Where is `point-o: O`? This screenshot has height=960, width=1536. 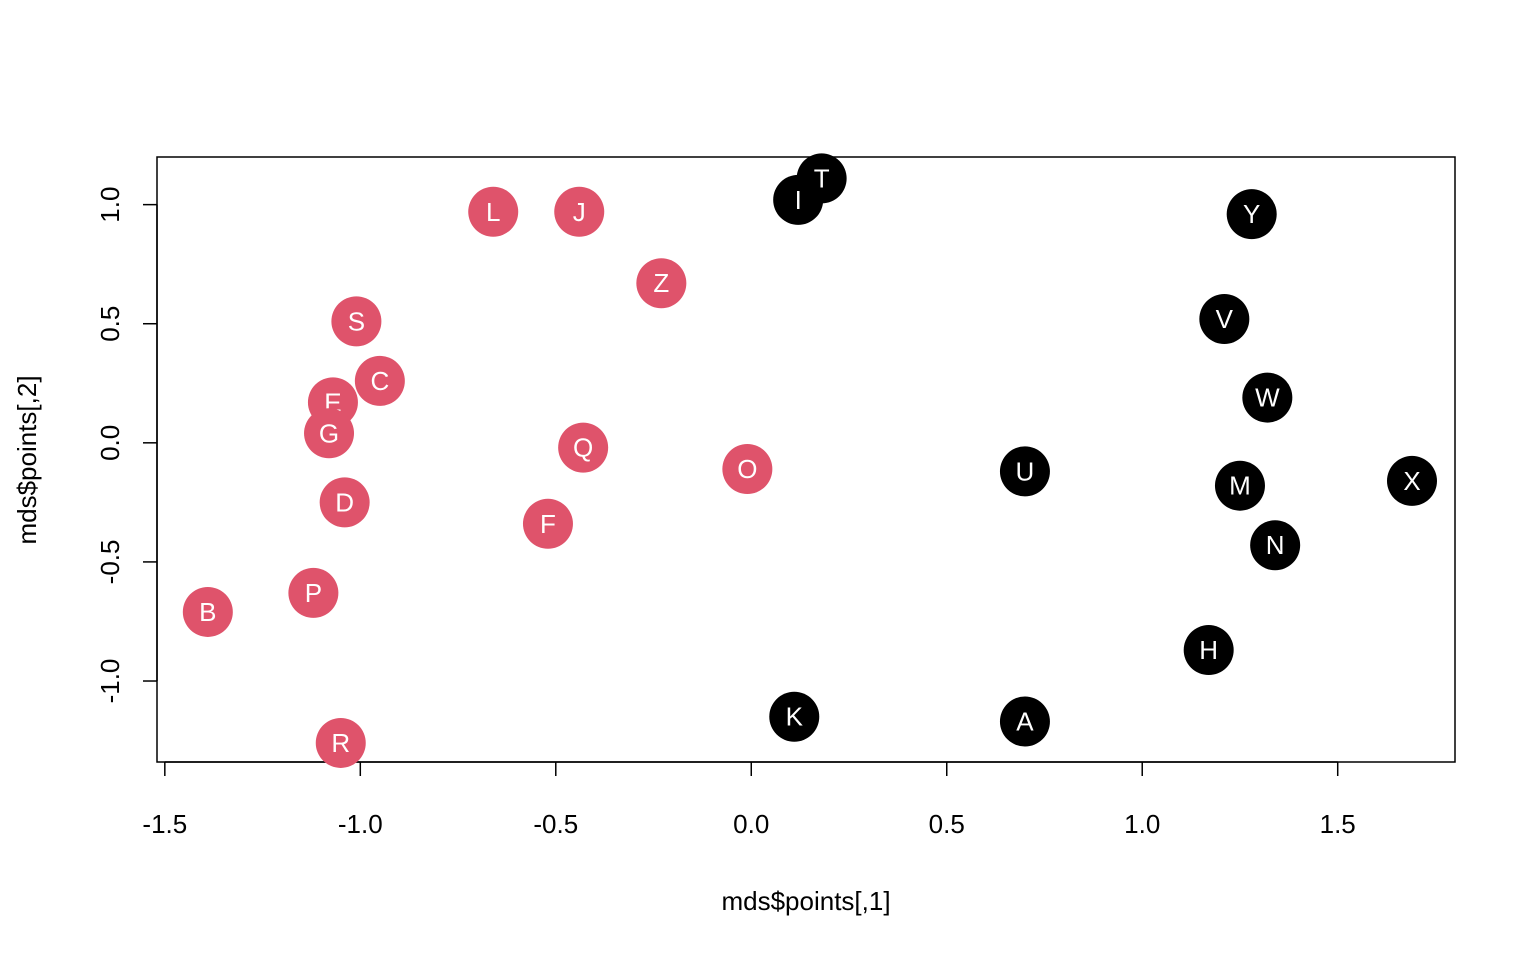 point-o: O is located at coordinates (747, 469).